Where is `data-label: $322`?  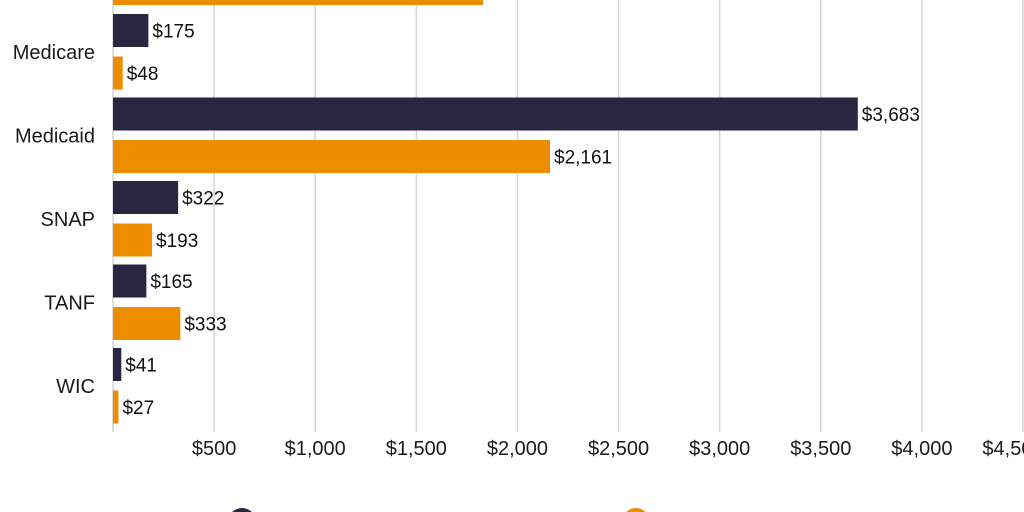 data-label: $322 is located at coordinates (203, 199).